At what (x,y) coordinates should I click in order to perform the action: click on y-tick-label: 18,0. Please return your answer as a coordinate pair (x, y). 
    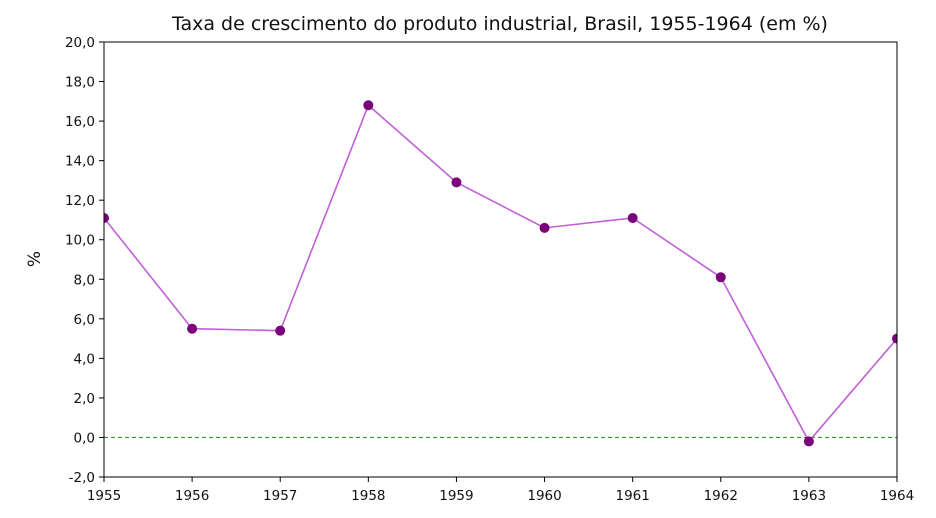
    Looking at the image, I should click on (80, 83).